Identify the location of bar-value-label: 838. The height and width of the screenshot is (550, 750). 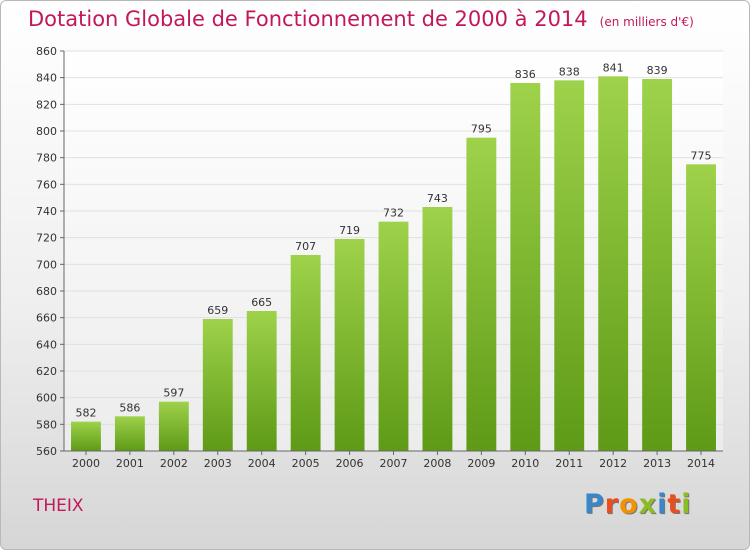
(569, 71).